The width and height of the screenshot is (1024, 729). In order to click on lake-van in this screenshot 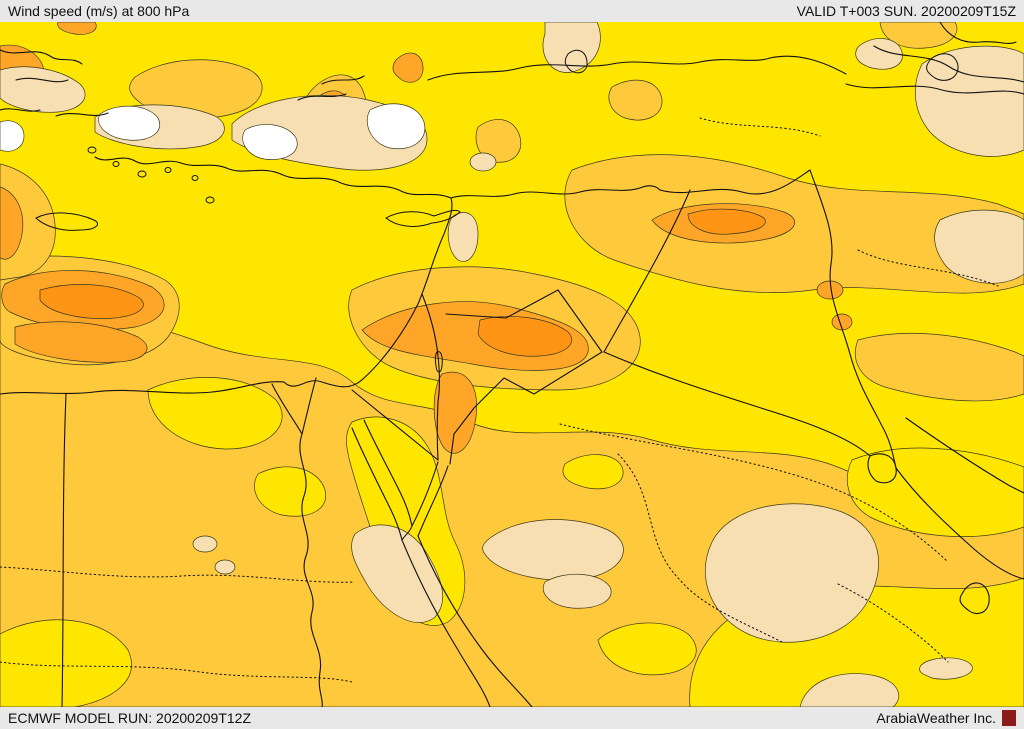, I will do `click(942, 67)`.